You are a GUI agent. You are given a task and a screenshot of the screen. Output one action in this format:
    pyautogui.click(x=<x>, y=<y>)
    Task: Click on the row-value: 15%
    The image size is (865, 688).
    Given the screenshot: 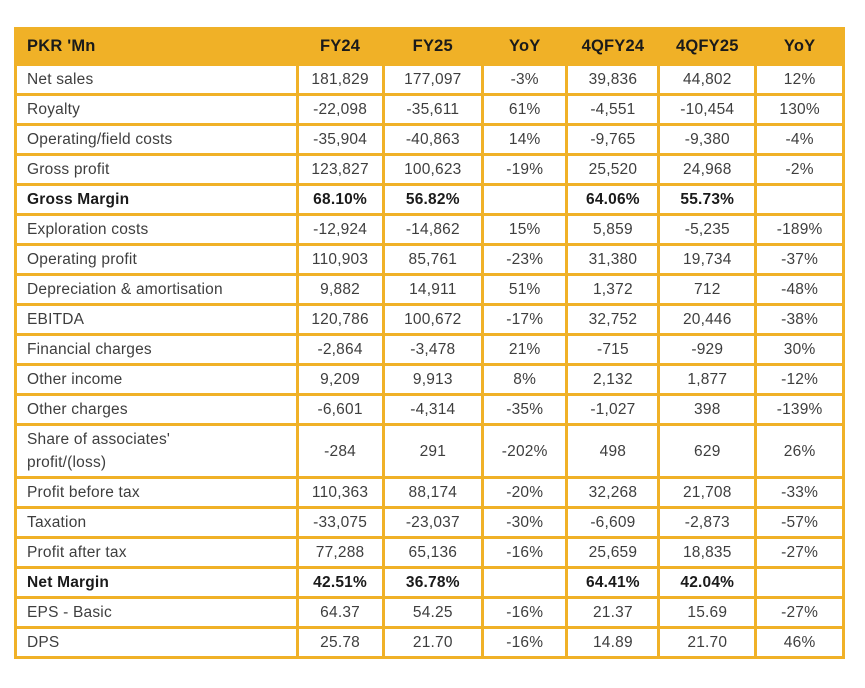 What is the action you would take?
    pyautogui.click(x=524, y=229)
    